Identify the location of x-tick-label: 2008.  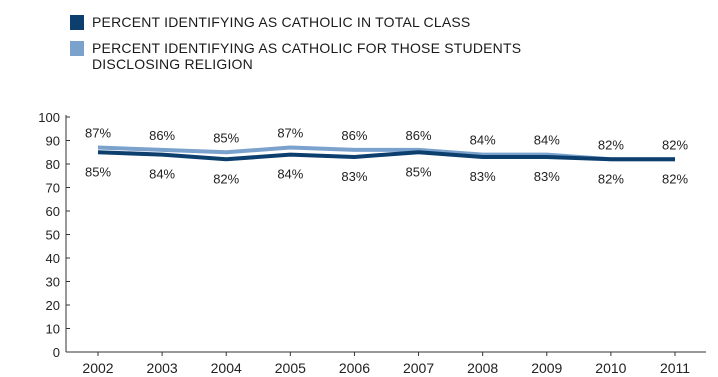
(482, 368).